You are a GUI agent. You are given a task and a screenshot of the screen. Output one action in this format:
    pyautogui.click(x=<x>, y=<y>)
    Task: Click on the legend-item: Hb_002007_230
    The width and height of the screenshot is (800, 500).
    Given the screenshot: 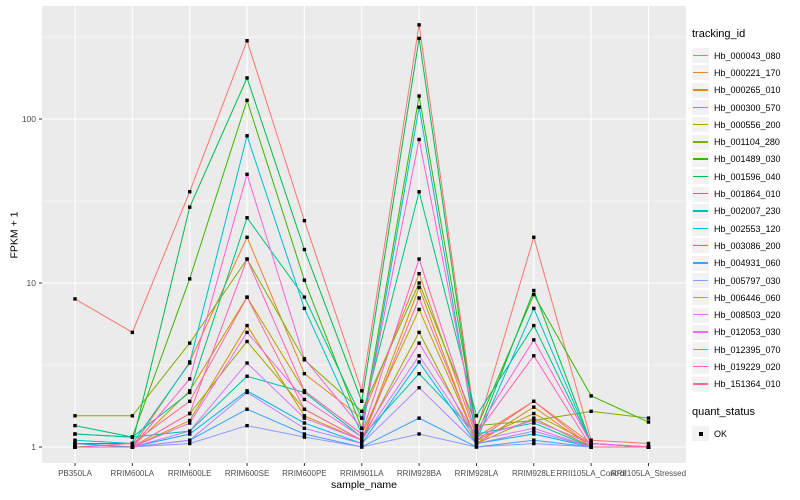 What is the action you would take?
    pyautogui.click(x=745, y=211)
    